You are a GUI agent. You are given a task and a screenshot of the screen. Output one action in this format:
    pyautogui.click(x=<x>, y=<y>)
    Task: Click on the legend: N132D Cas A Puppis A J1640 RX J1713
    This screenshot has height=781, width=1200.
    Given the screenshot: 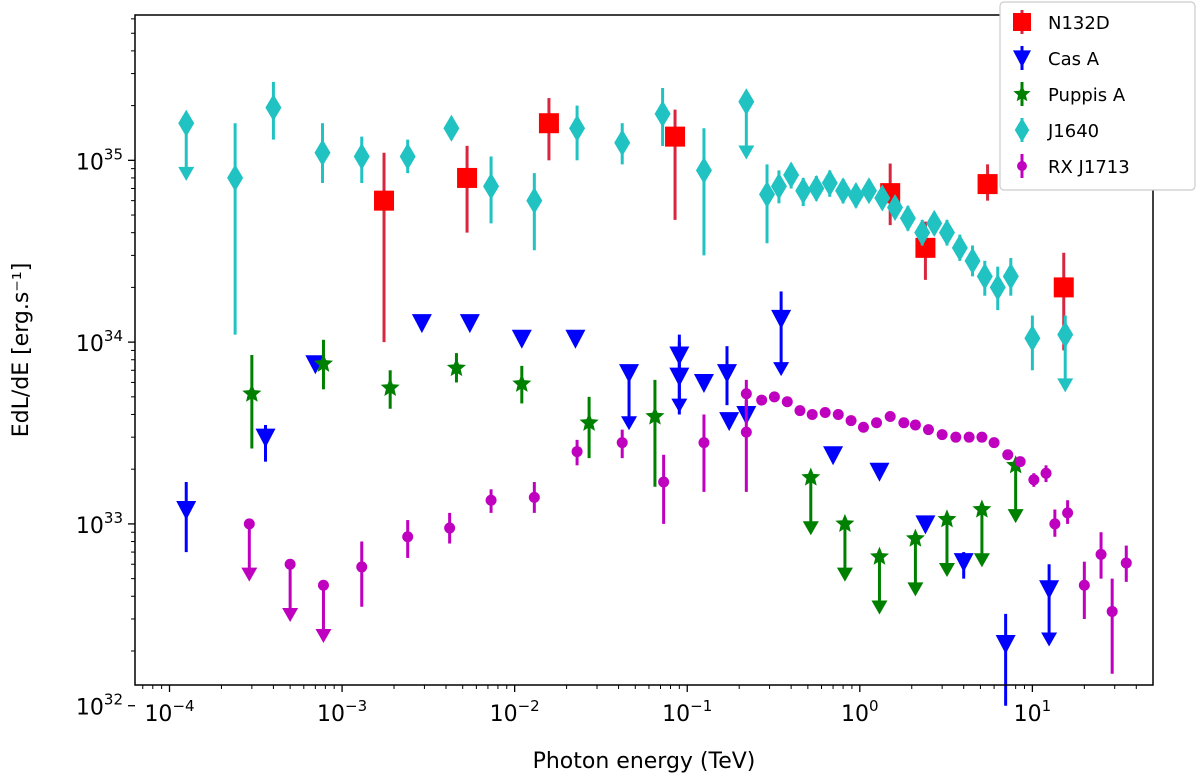 What is the action you would take?
    pyautogui.click(x=1097, y=96)
    